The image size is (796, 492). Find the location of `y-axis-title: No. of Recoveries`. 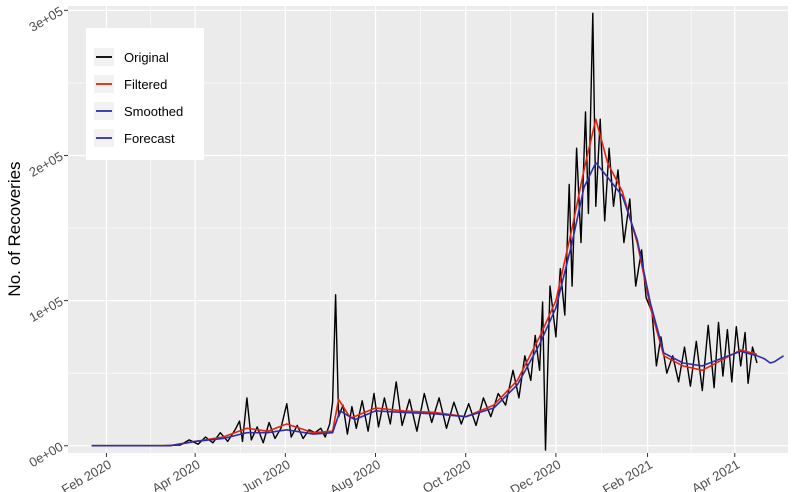

y-axis-title: No. of Recoveries is located at coordinates (14, 228).